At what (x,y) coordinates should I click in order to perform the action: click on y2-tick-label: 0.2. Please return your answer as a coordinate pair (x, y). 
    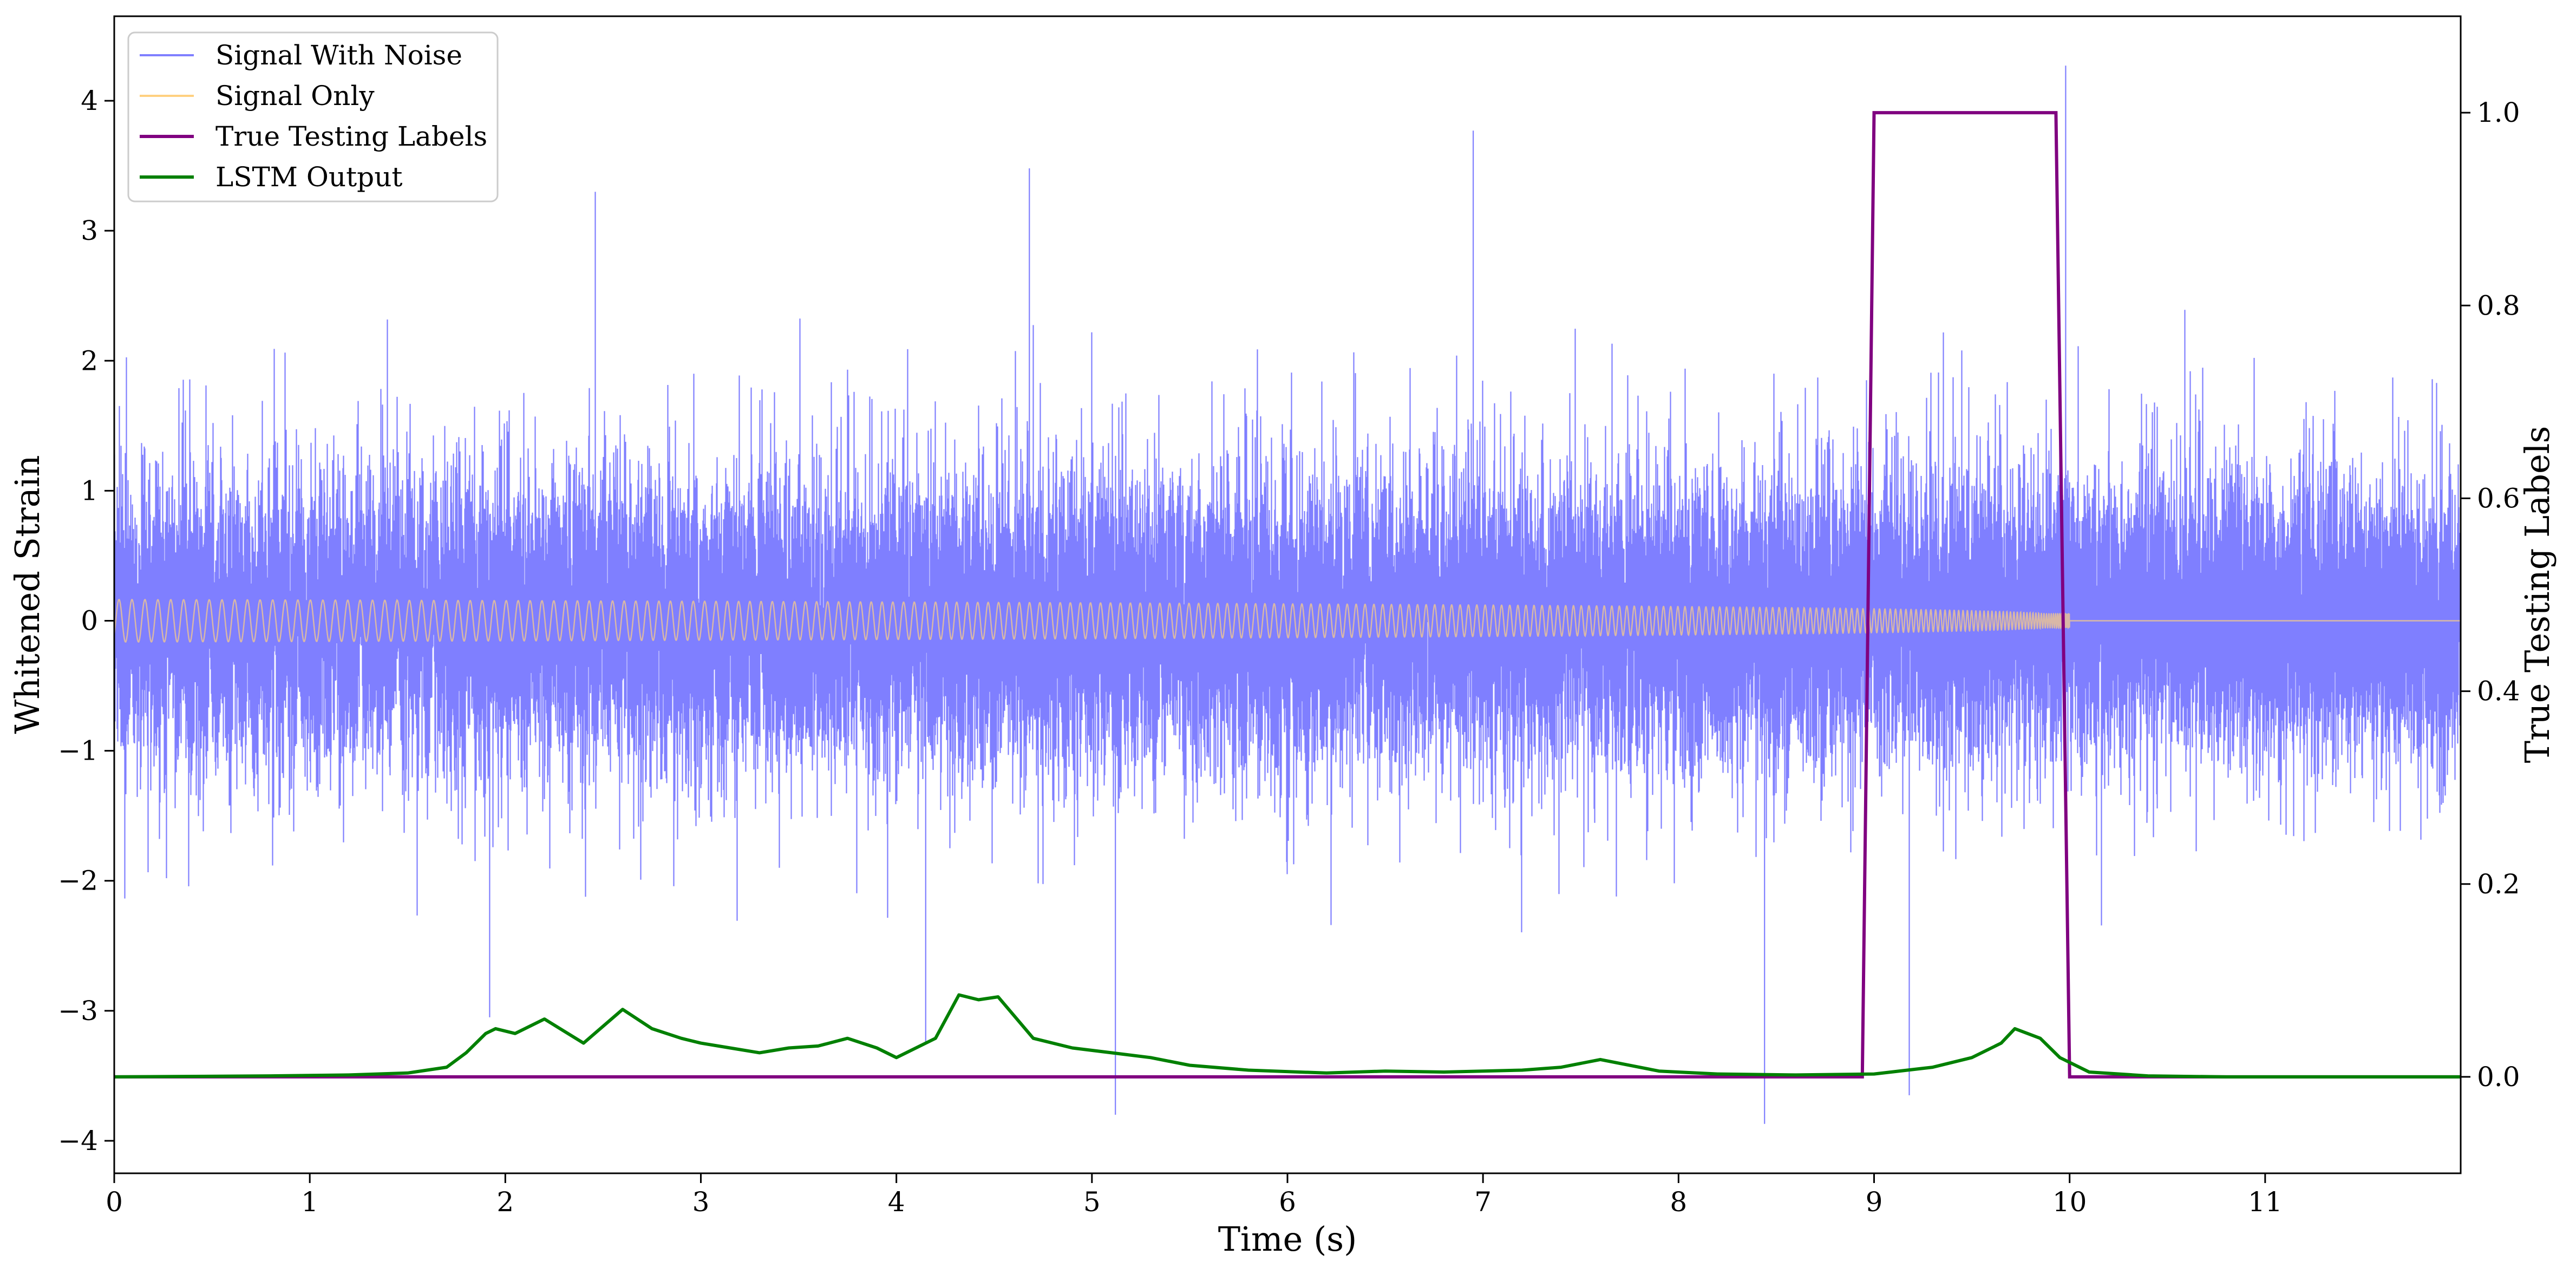
    Looking at the image, I should click on (2498, 884).